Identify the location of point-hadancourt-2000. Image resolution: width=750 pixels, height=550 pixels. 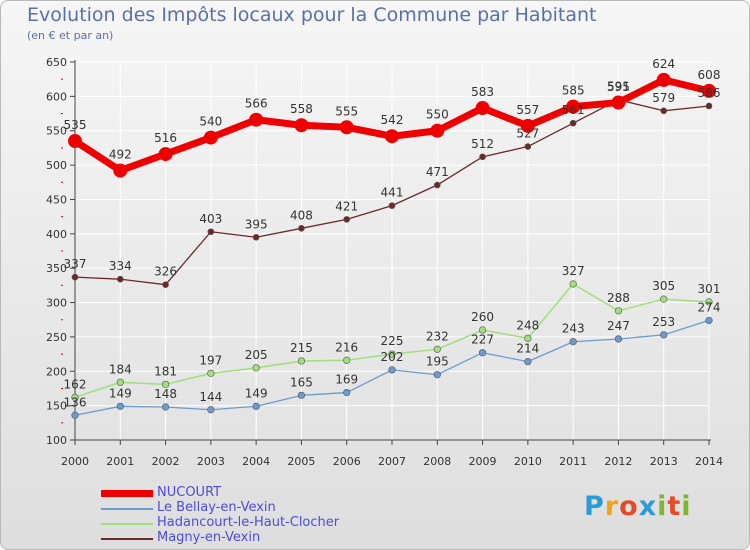
(75, 397).